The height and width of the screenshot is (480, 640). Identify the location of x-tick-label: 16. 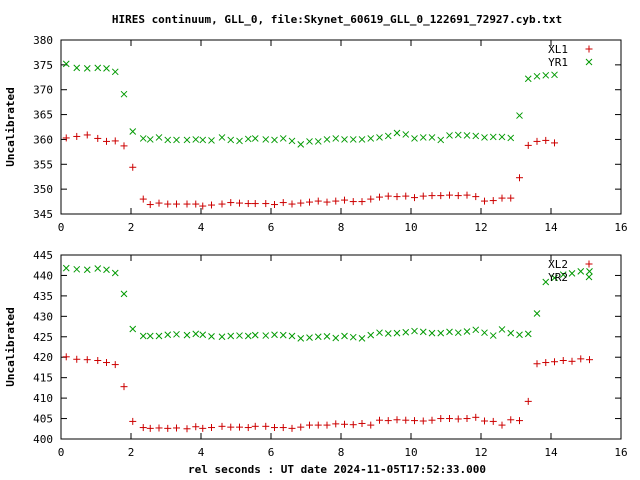
(620, 452).